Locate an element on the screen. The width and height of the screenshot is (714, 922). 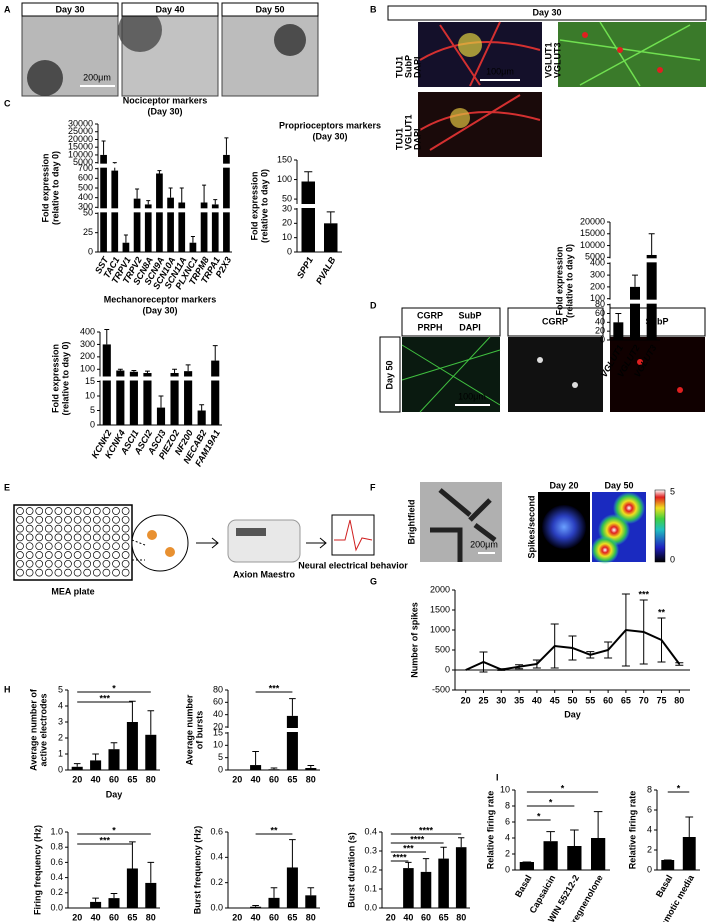
neuron is located at coordinates (152, 535).